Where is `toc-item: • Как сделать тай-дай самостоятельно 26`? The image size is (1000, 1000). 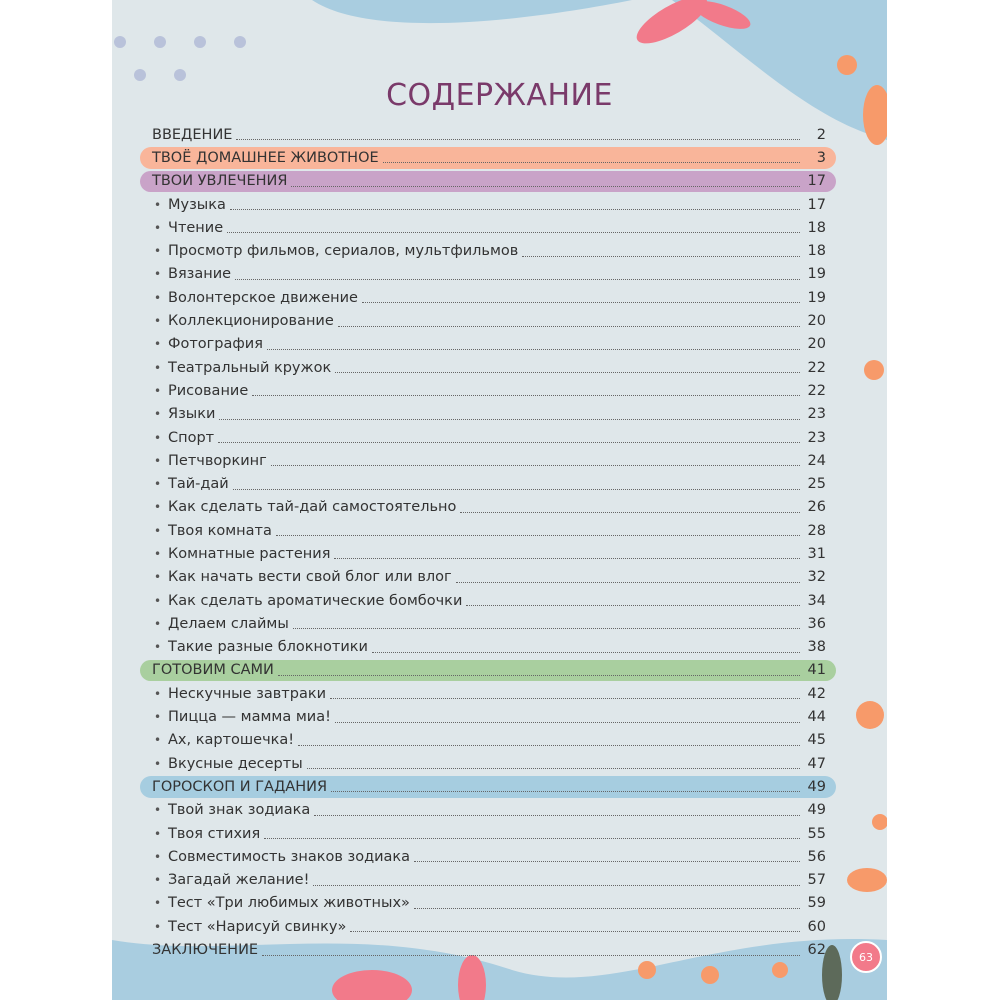
toc-item: • Как сделать тай-дай самостоятельно 26 is located at coordinates (488, 507).